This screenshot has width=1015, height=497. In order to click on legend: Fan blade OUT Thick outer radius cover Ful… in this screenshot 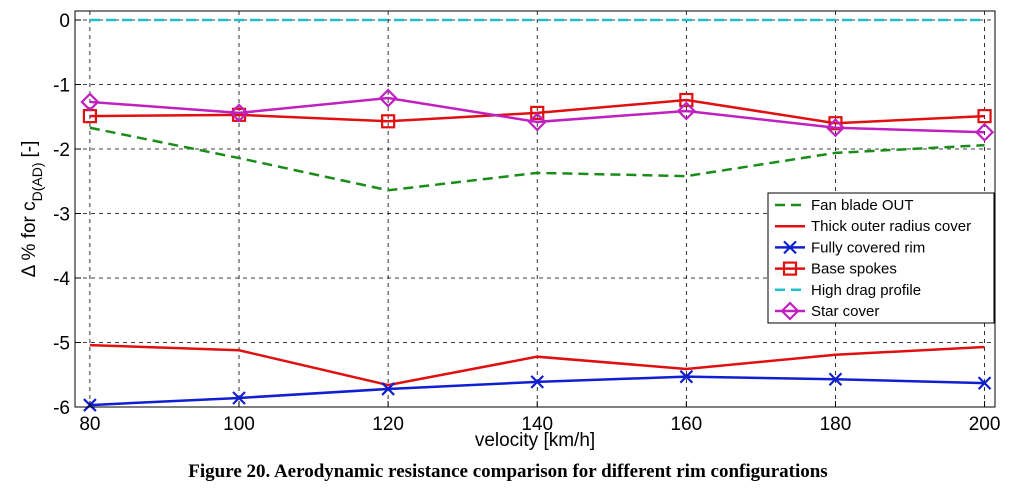, I will do `click(881, 258)`.